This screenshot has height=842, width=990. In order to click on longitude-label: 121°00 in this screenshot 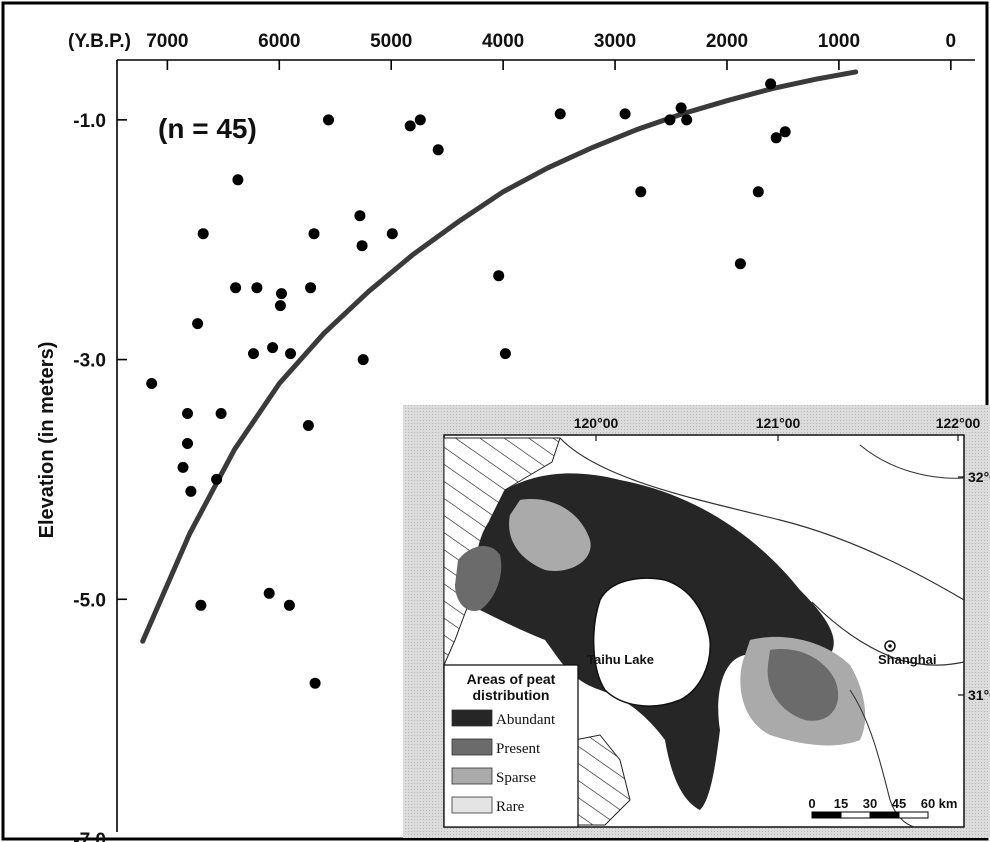, I will do `click(778, 423)`.